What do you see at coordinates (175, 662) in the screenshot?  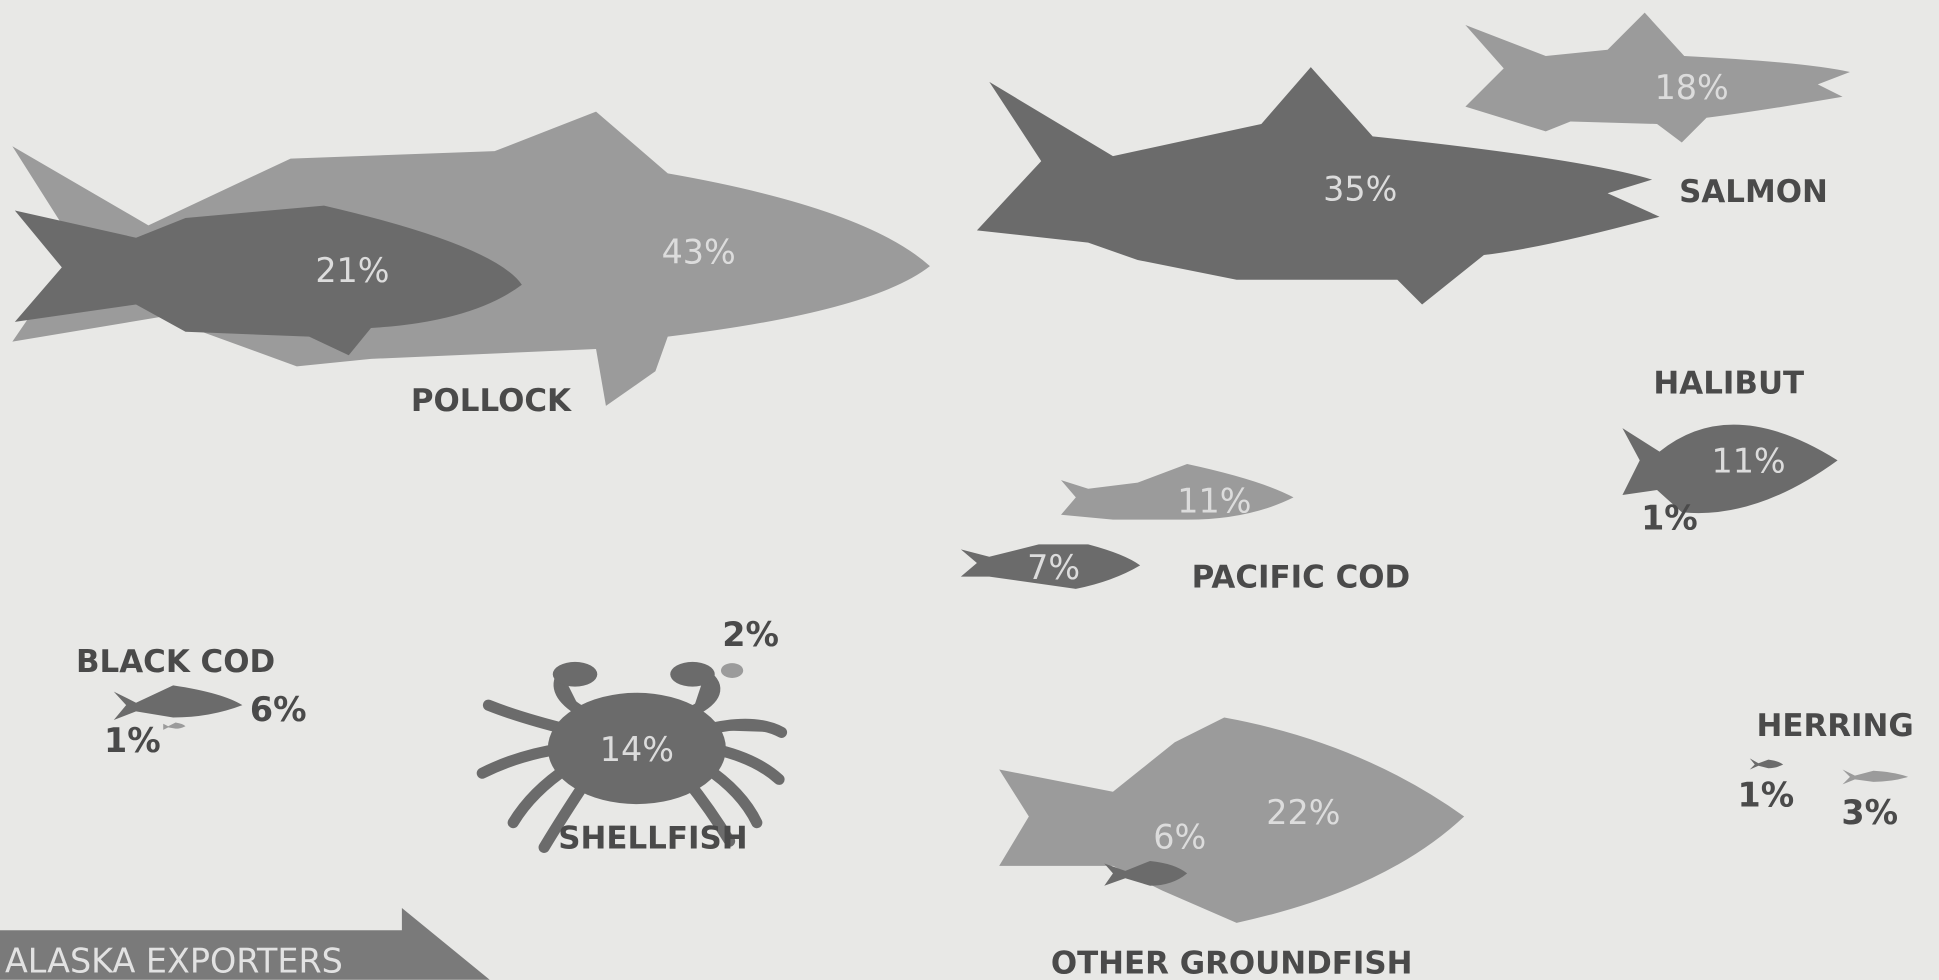 I see `group-label: BLACK COD` at bounding box center [175, 662].